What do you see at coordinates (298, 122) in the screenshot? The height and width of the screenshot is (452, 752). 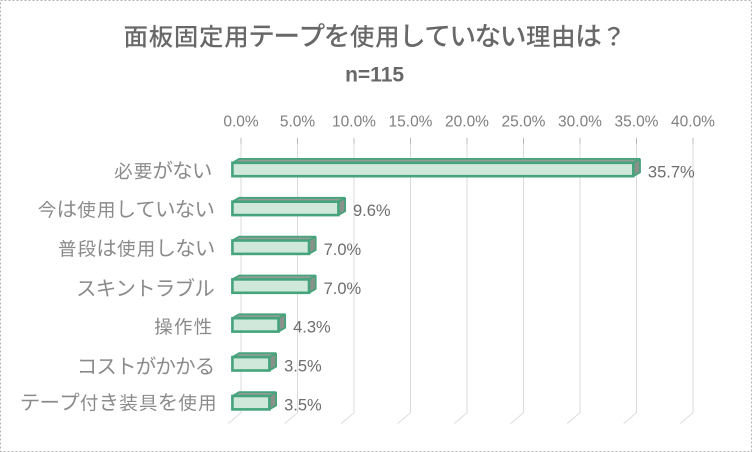 I see `svg-text: 5.0%` at bounding box center [298, 122].